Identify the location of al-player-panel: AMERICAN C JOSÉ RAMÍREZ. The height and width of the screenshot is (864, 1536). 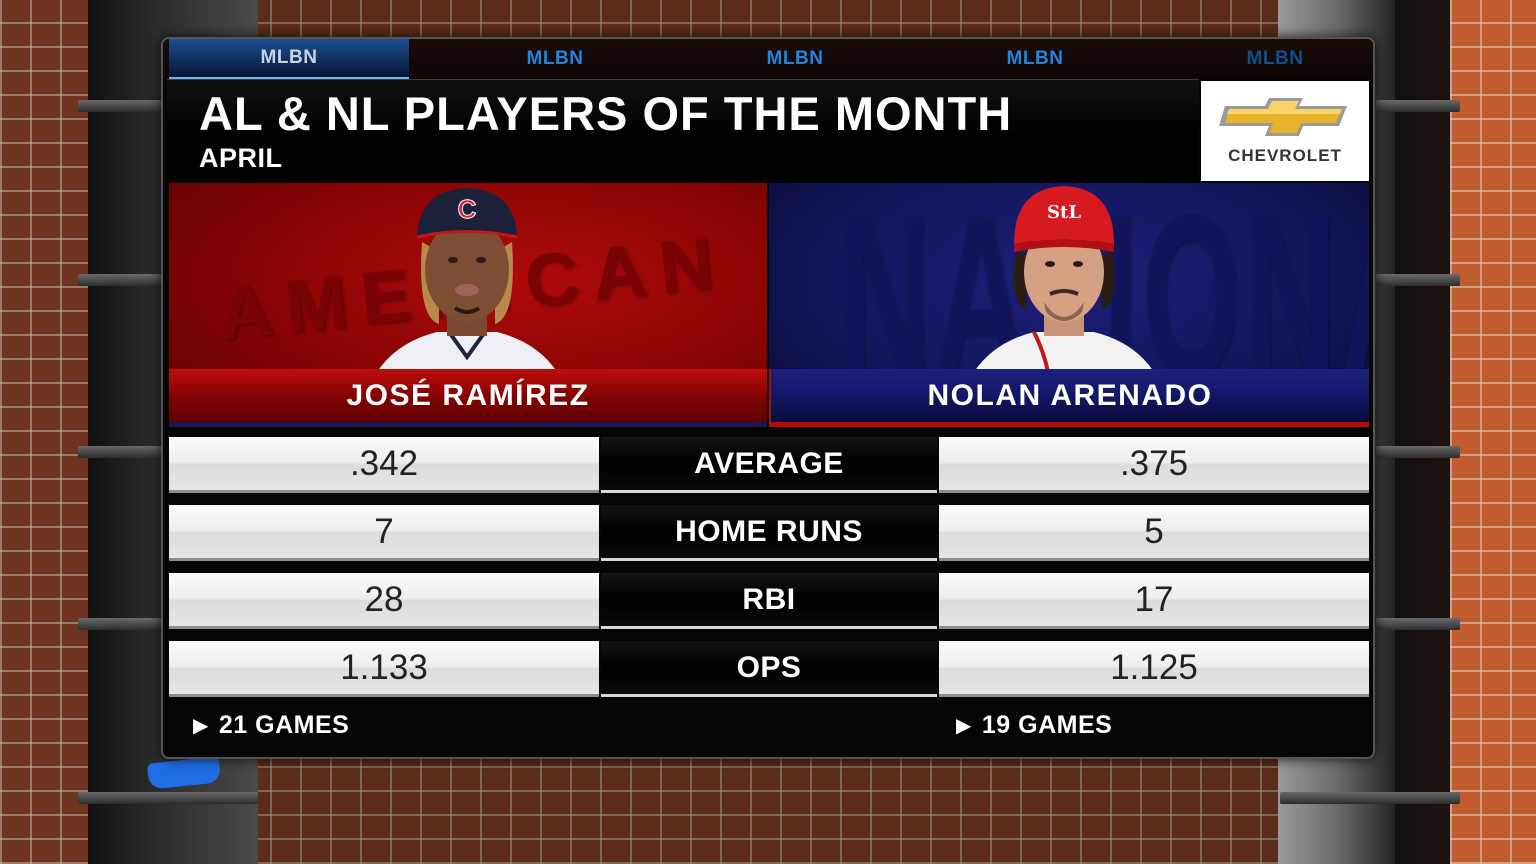
(468, 305).